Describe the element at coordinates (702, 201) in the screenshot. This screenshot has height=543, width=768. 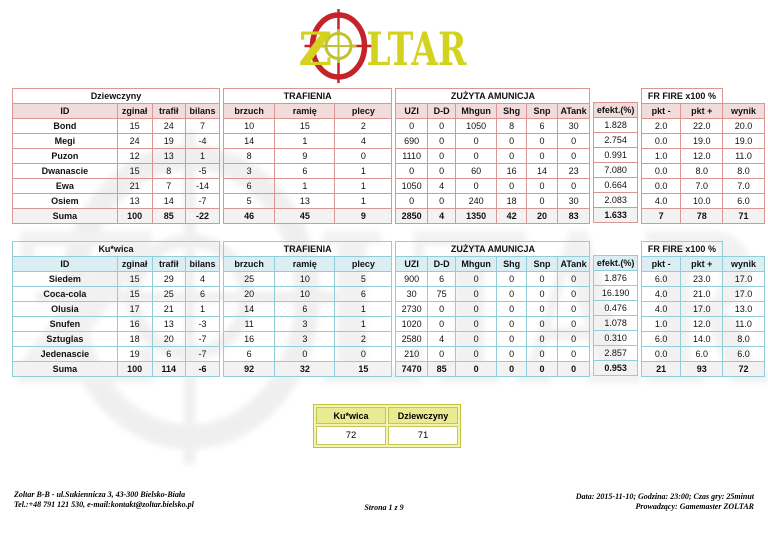
I see `table-row: 4.0 10.0 6.0` at that location.